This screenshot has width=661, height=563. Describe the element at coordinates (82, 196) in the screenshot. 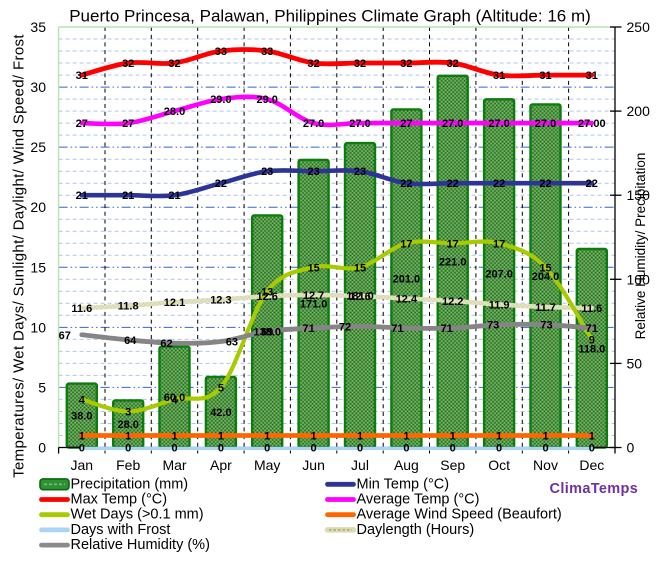

I see `svg-text: 21` at that location.